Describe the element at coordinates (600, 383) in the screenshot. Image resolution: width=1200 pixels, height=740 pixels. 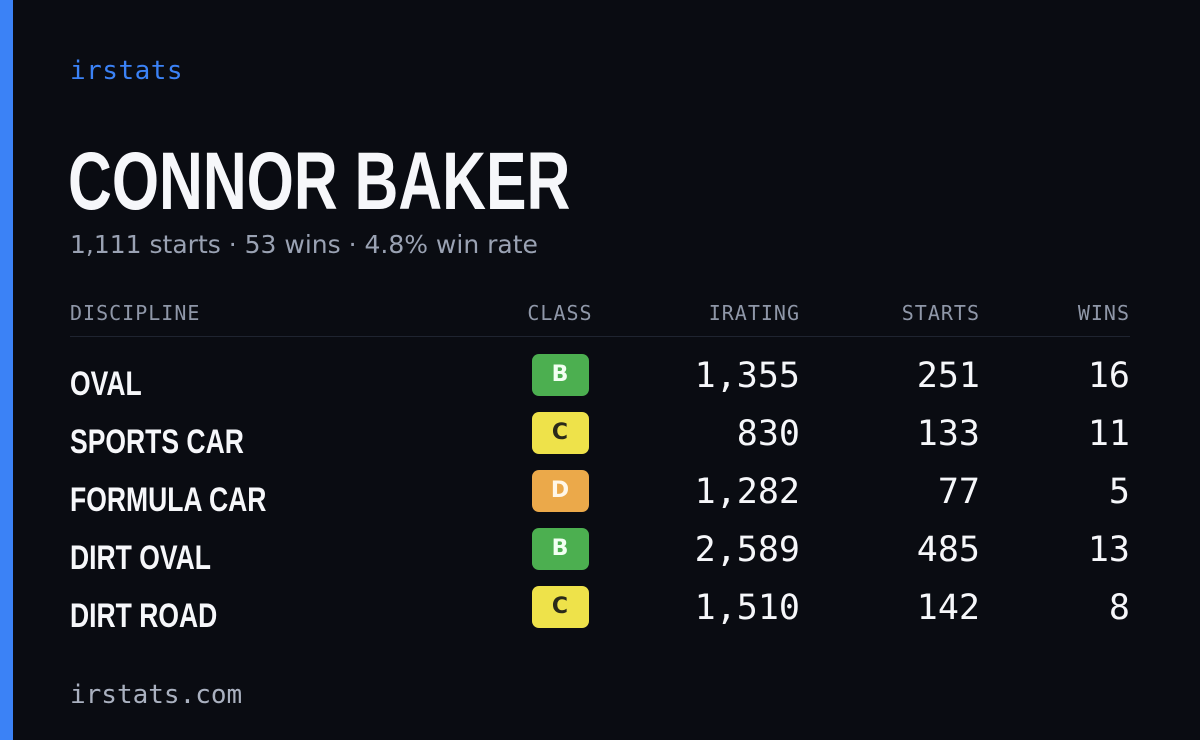
I see `table-row: OVAL B 1,355 251 16` at that location.